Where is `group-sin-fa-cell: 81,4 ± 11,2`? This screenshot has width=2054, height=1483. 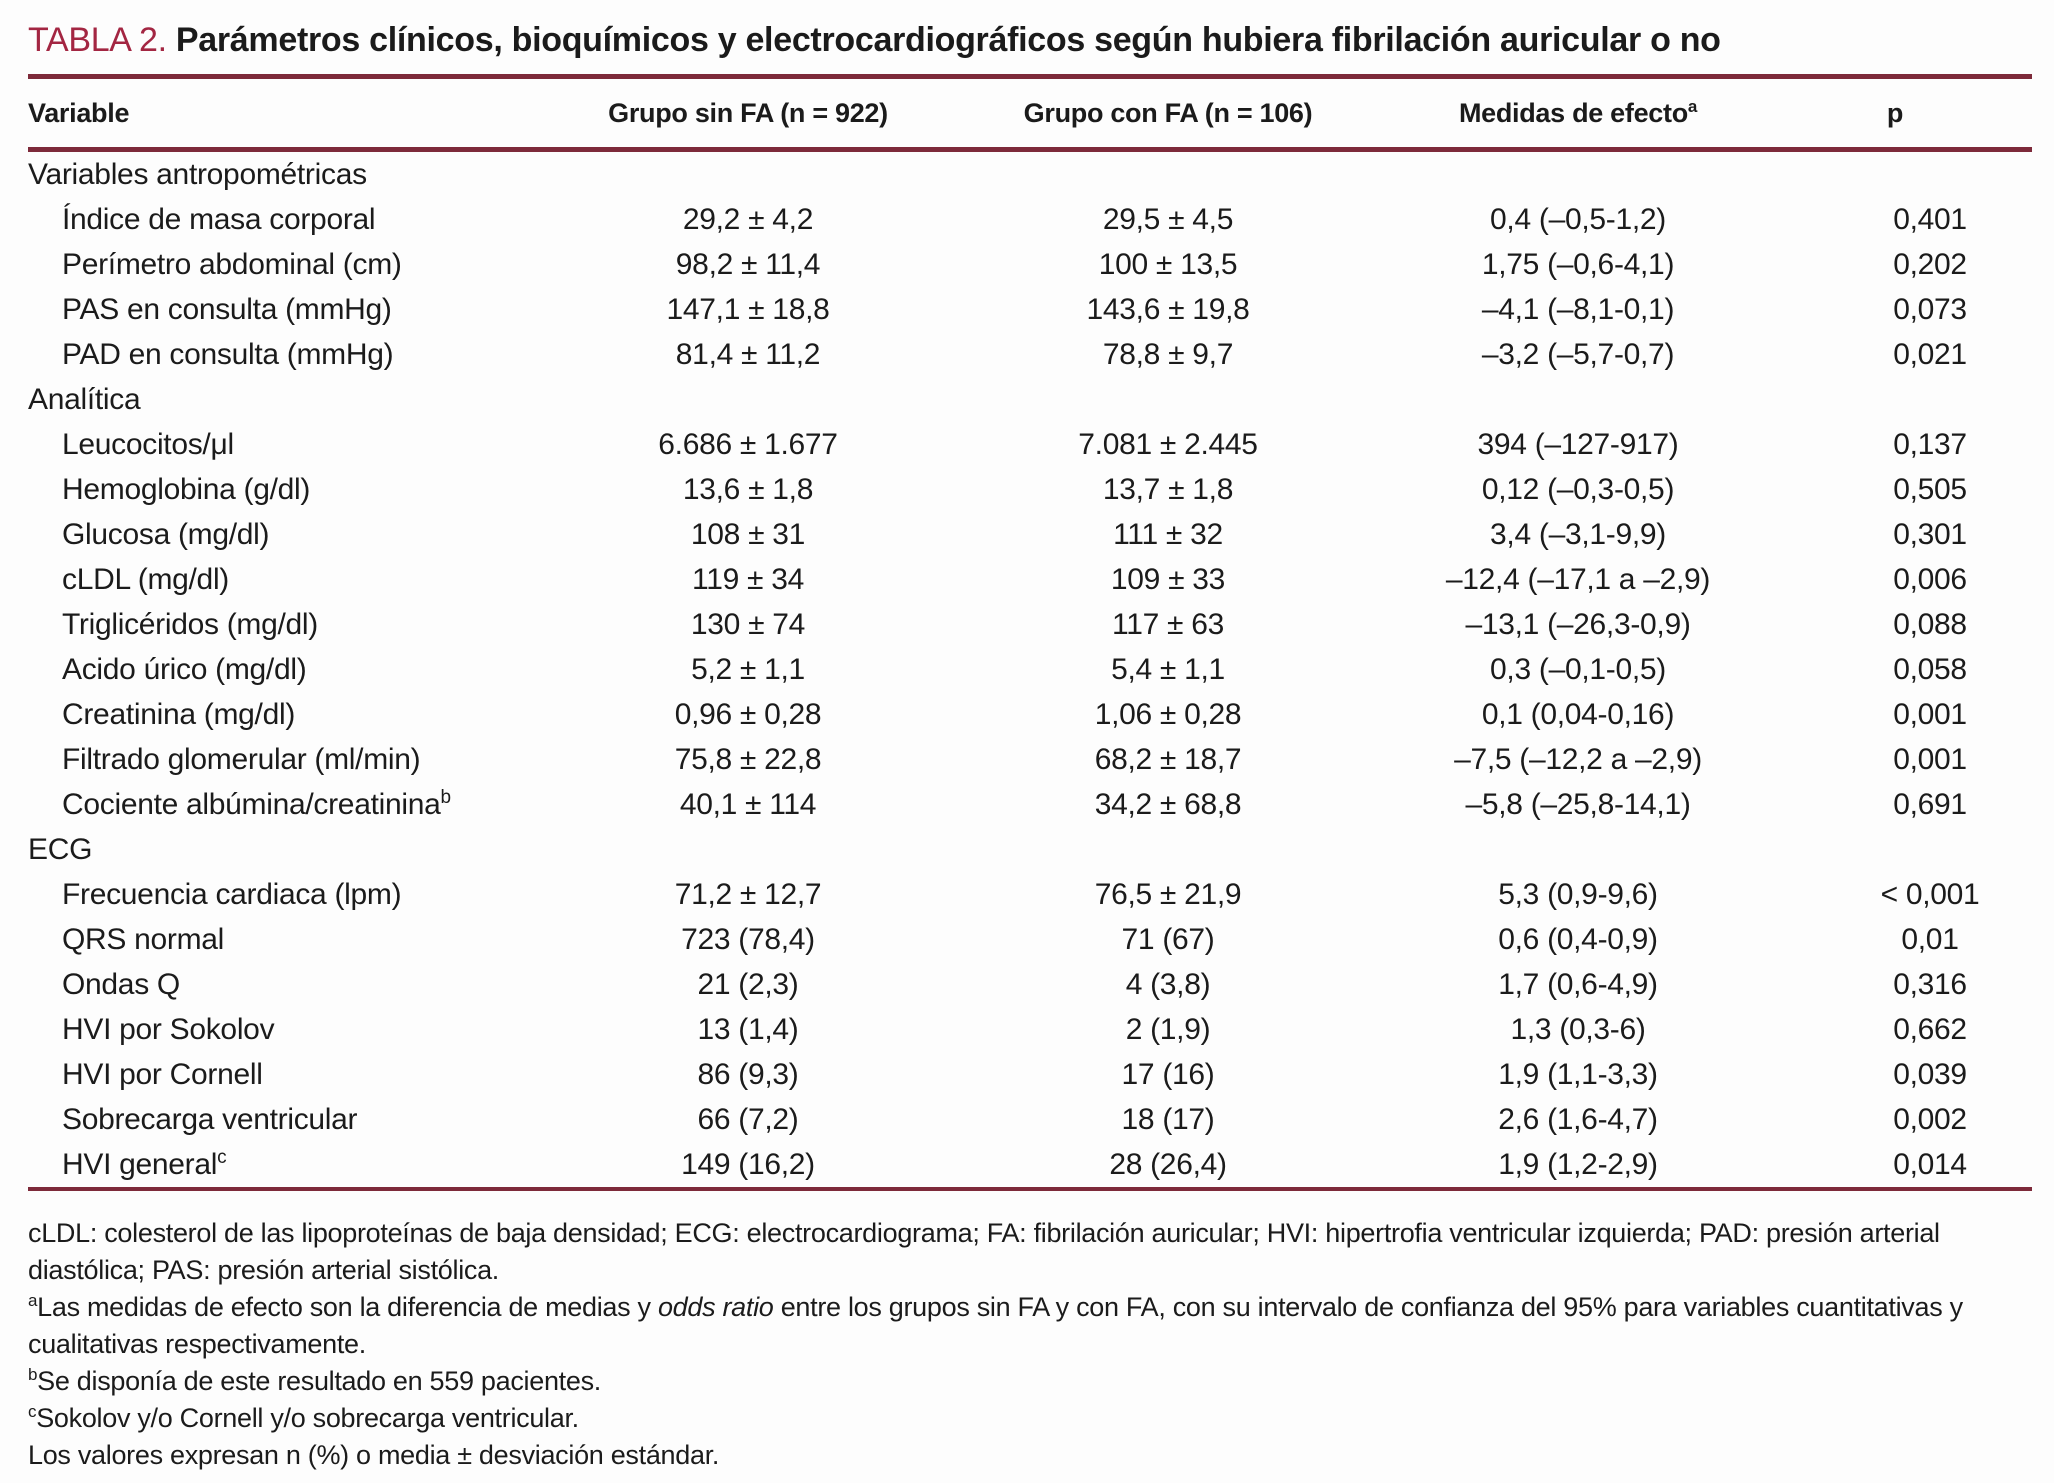
group-sin-fa-cell: 81,4 ± 11,2 is located at coordinates (748, 354).